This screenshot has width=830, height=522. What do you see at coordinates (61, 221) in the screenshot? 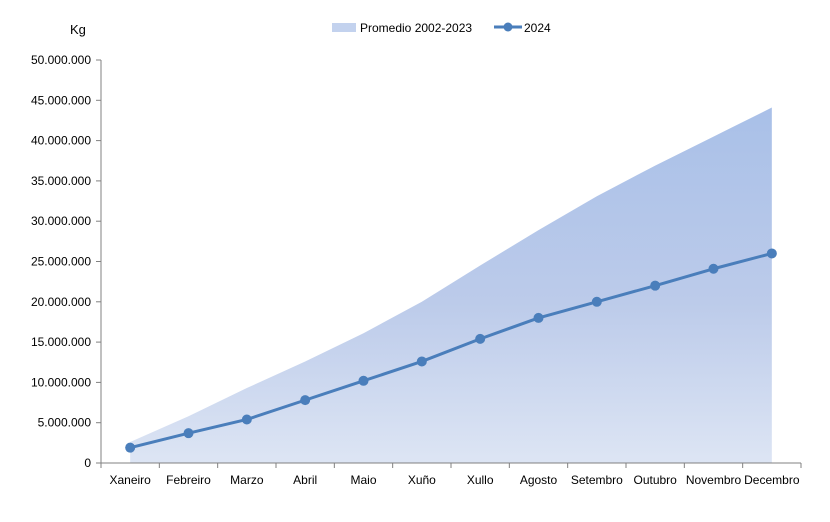
I see `y-tick-label: 30.000.000` at bounding box center [61, 221].